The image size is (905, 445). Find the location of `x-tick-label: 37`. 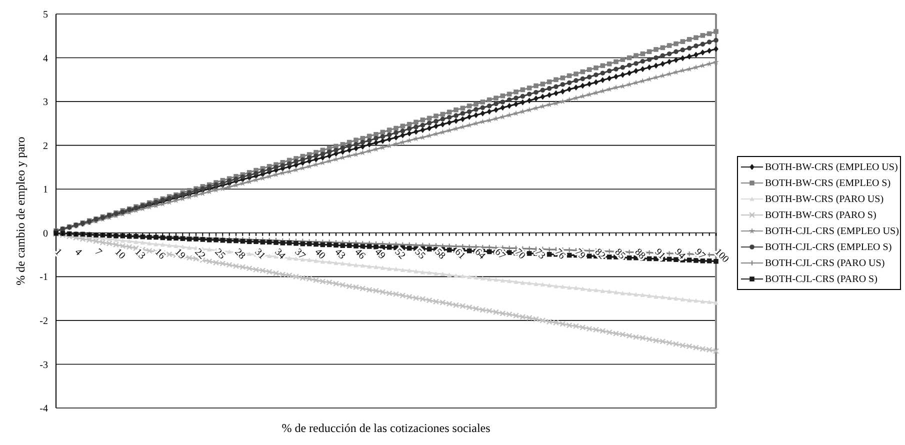

x-tick-label: 37 is located at coordinates (300, 254).